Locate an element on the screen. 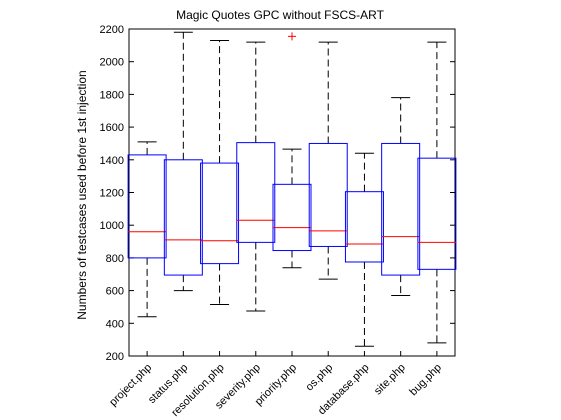 This screenshot has width=561, height=420. y-tick-label: 1800 is located at coordinates (112, 95).